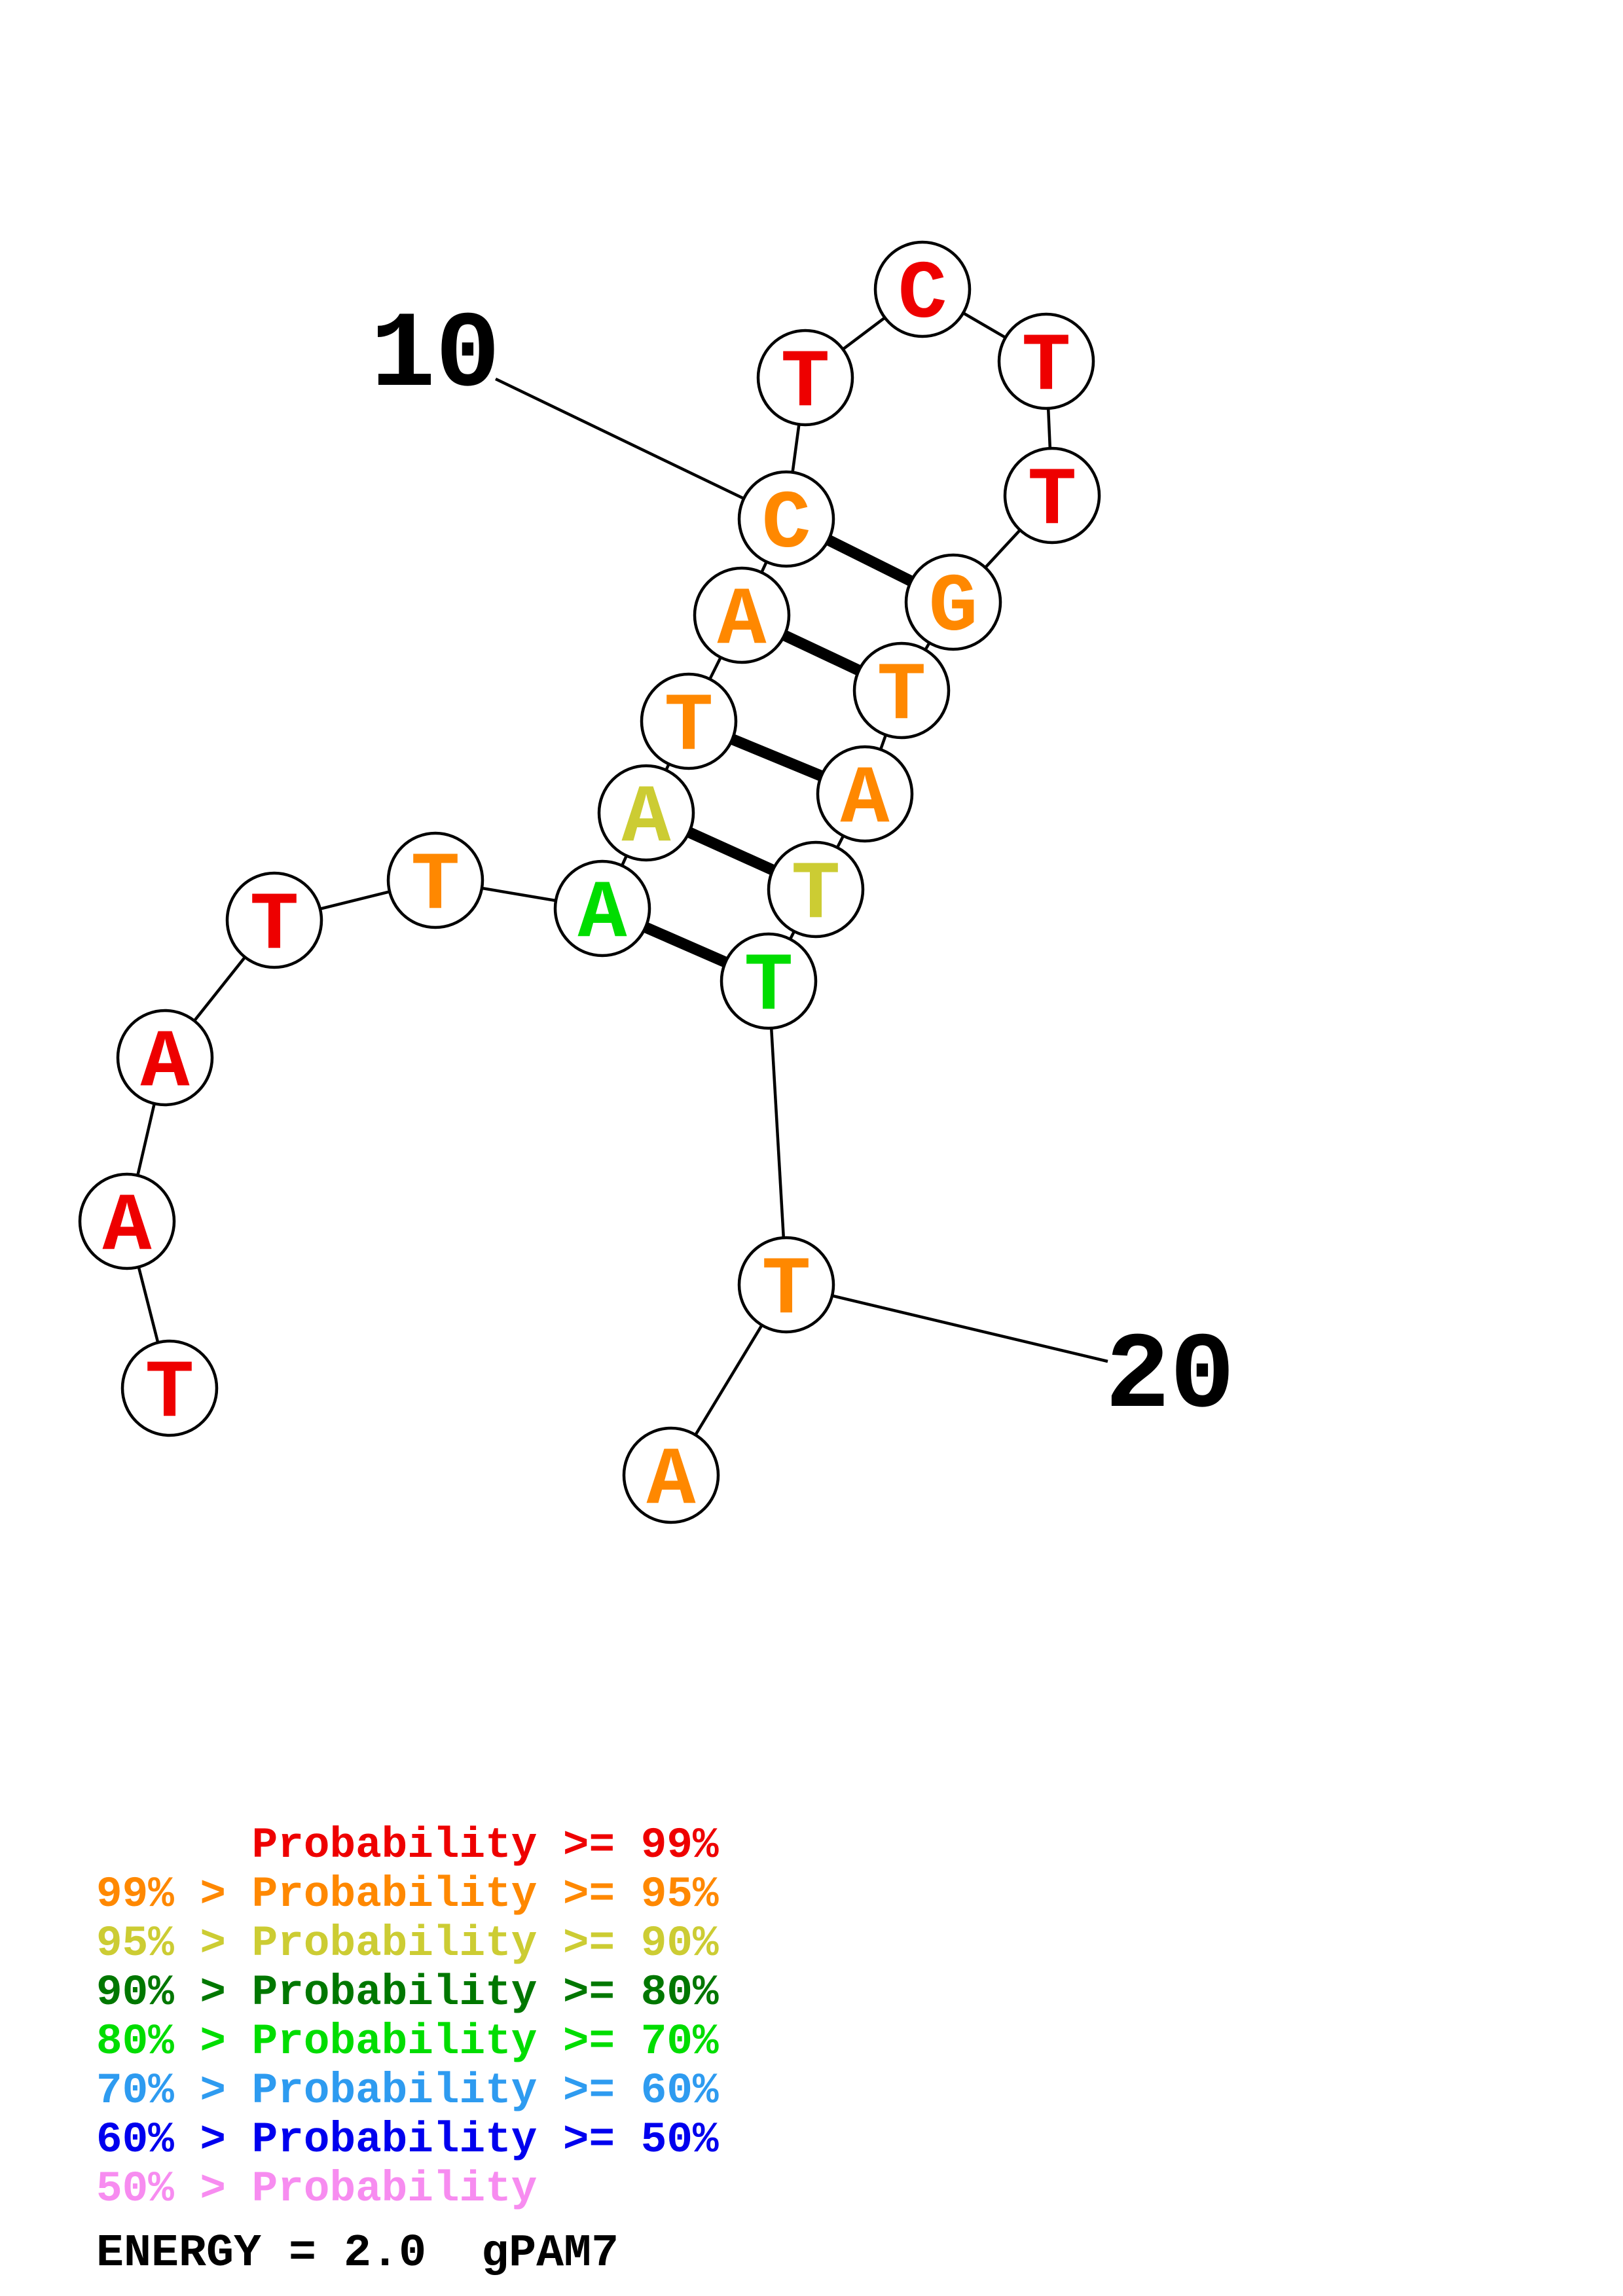 The height and width of the screenshot is (2296, 1623). I want to click on sequence-number-label: 20, so click(1170, 1377).